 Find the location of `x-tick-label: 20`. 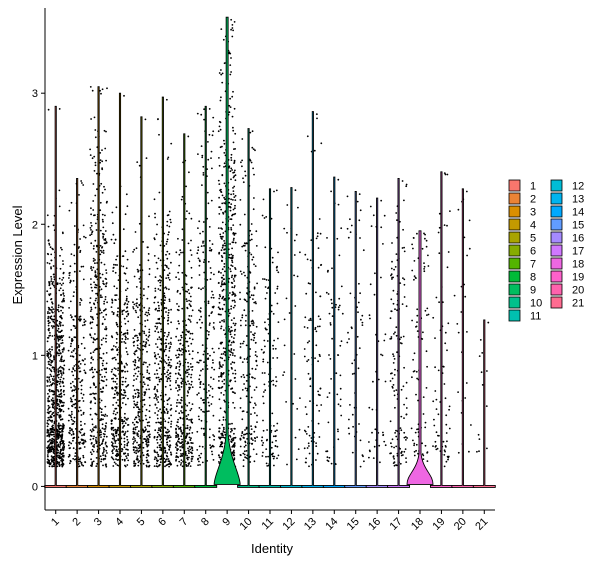

x-tick-label: 20 is located at coordinates (460, 524).